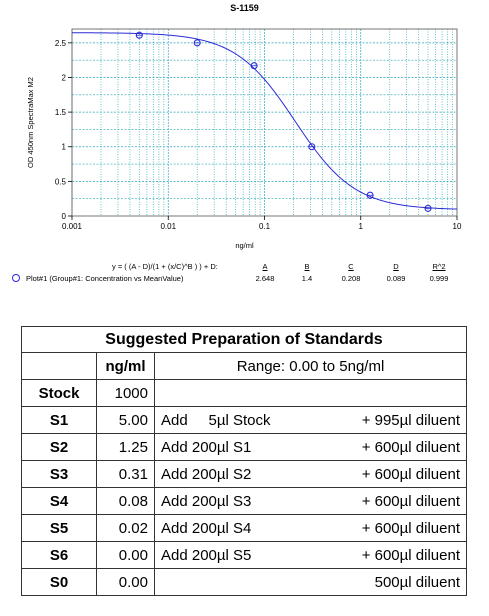 The width and height of the screenshot is (489, 616). Describe the element at coordinates (125, 447) in the screenshot. I see `row-concentration: 1.25` at that location.